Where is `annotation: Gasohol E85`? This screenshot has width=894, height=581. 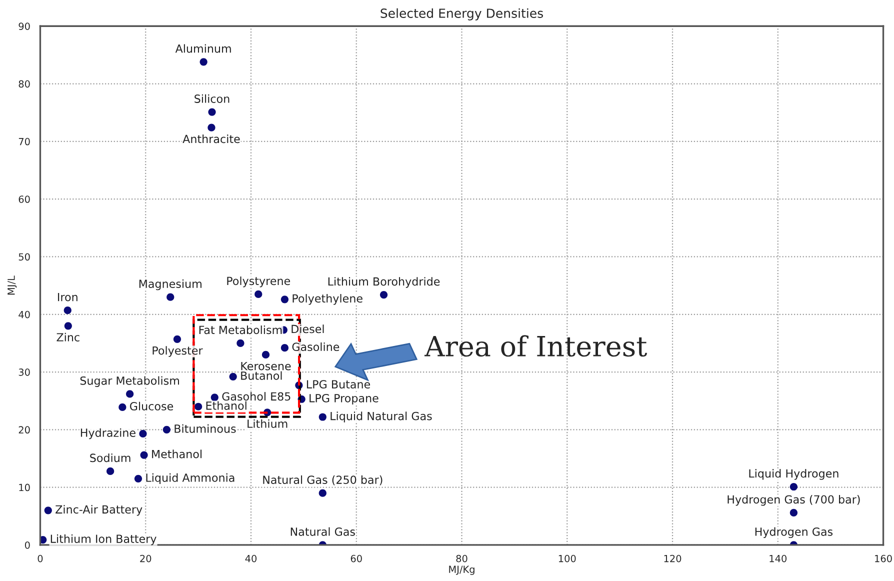
annotation: Gasohol E85 is located at coordinates (256, 396).